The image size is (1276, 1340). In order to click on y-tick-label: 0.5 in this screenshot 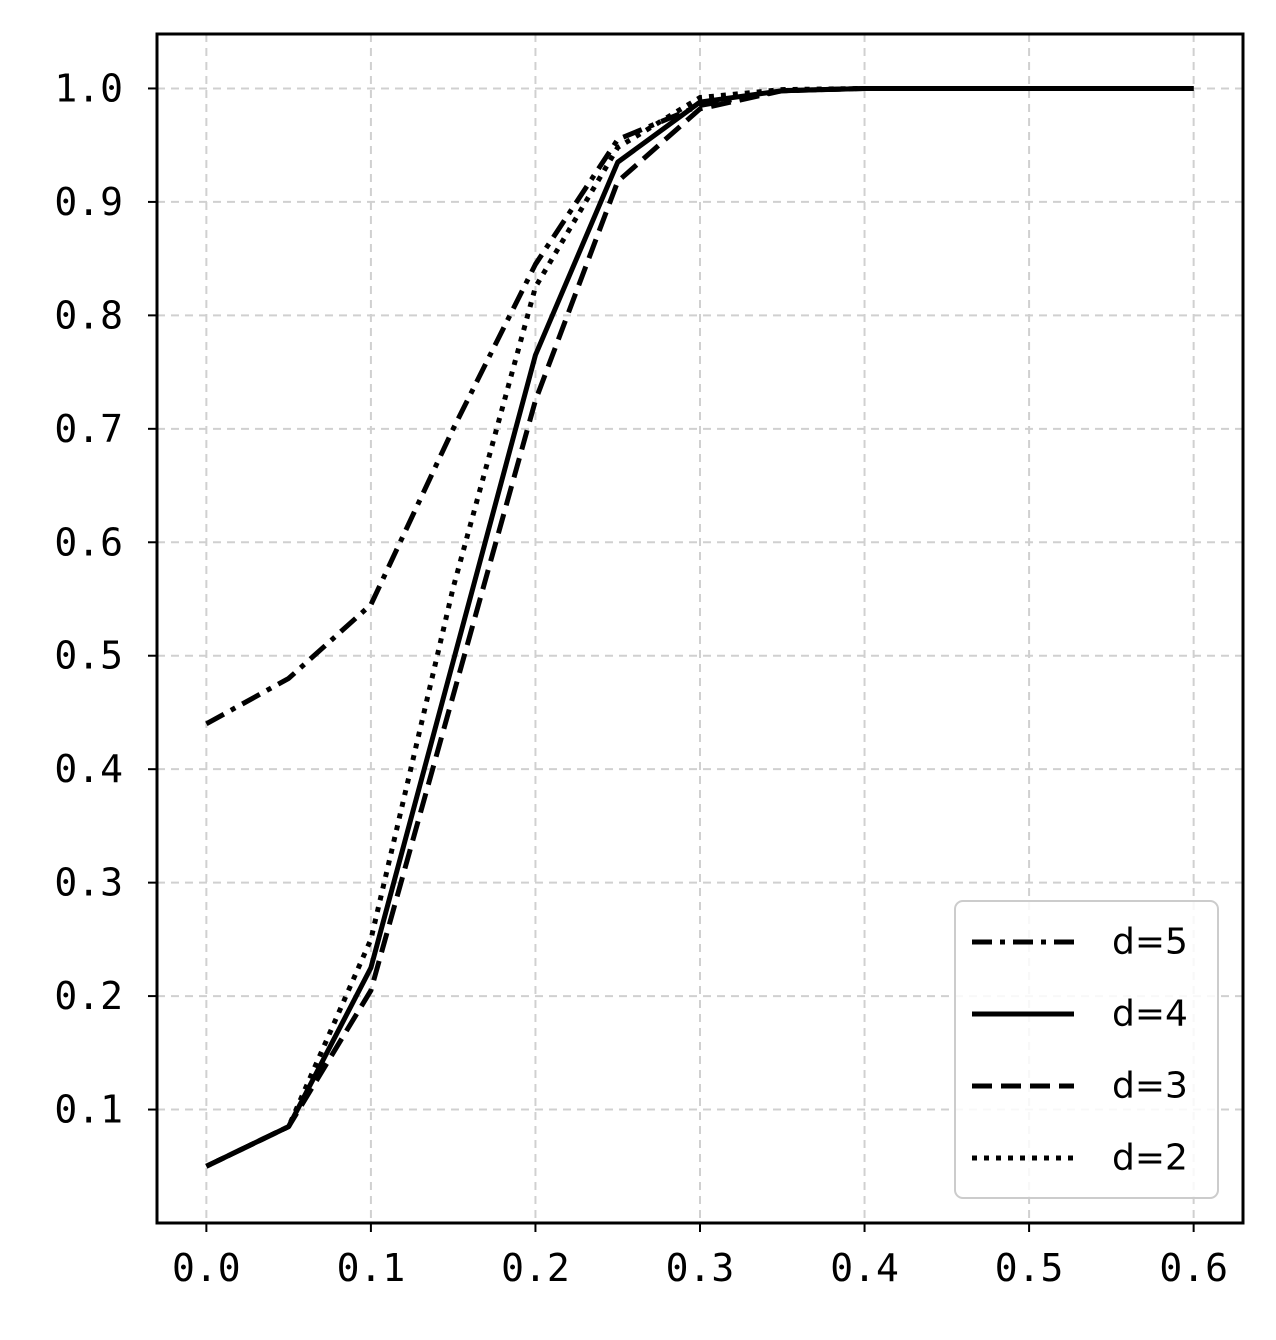, I will do `click(88, 656)`.